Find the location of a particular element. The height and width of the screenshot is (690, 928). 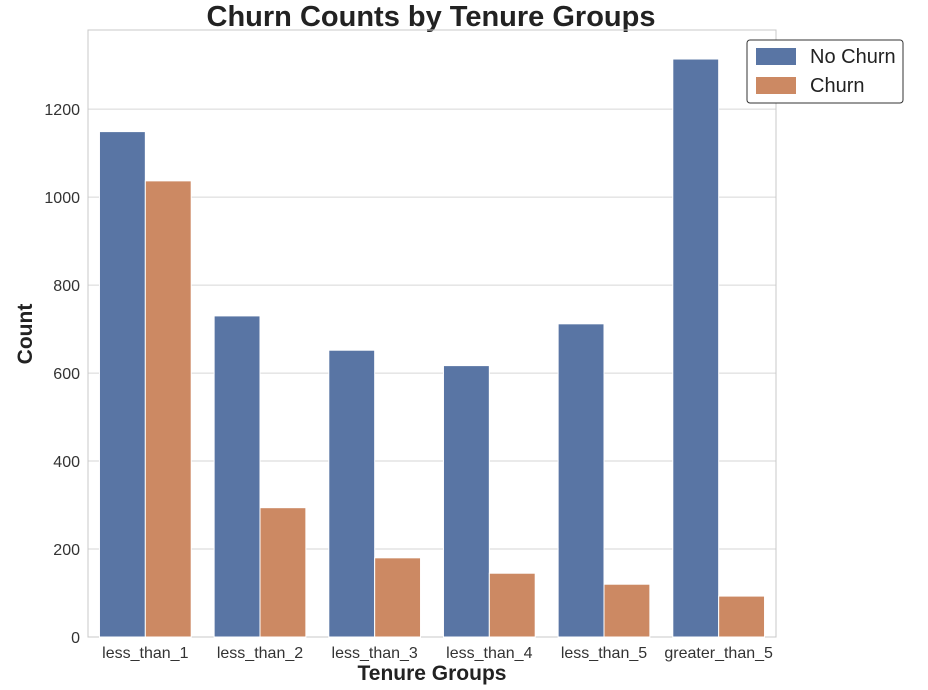

x-tick-label: less_than_1 is located at coordinates (145, 653).